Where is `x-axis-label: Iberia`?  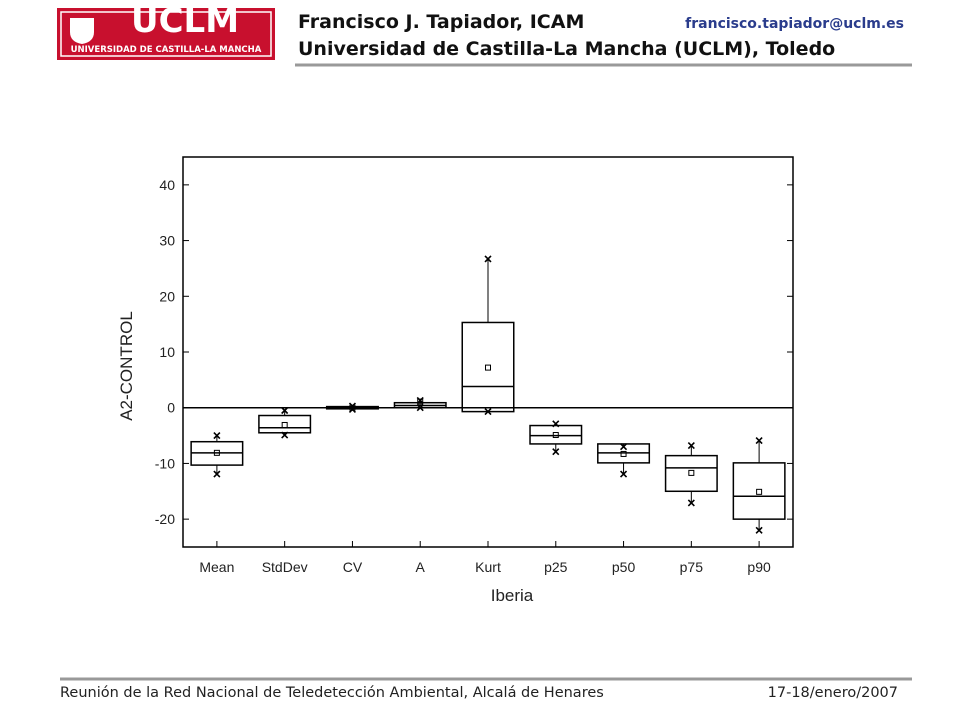
x-axis-label: Iberia is located at coordinates (512, 595).